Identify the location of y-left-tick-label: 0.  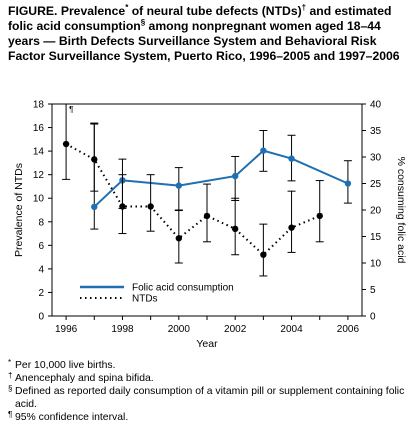
(41, 317).